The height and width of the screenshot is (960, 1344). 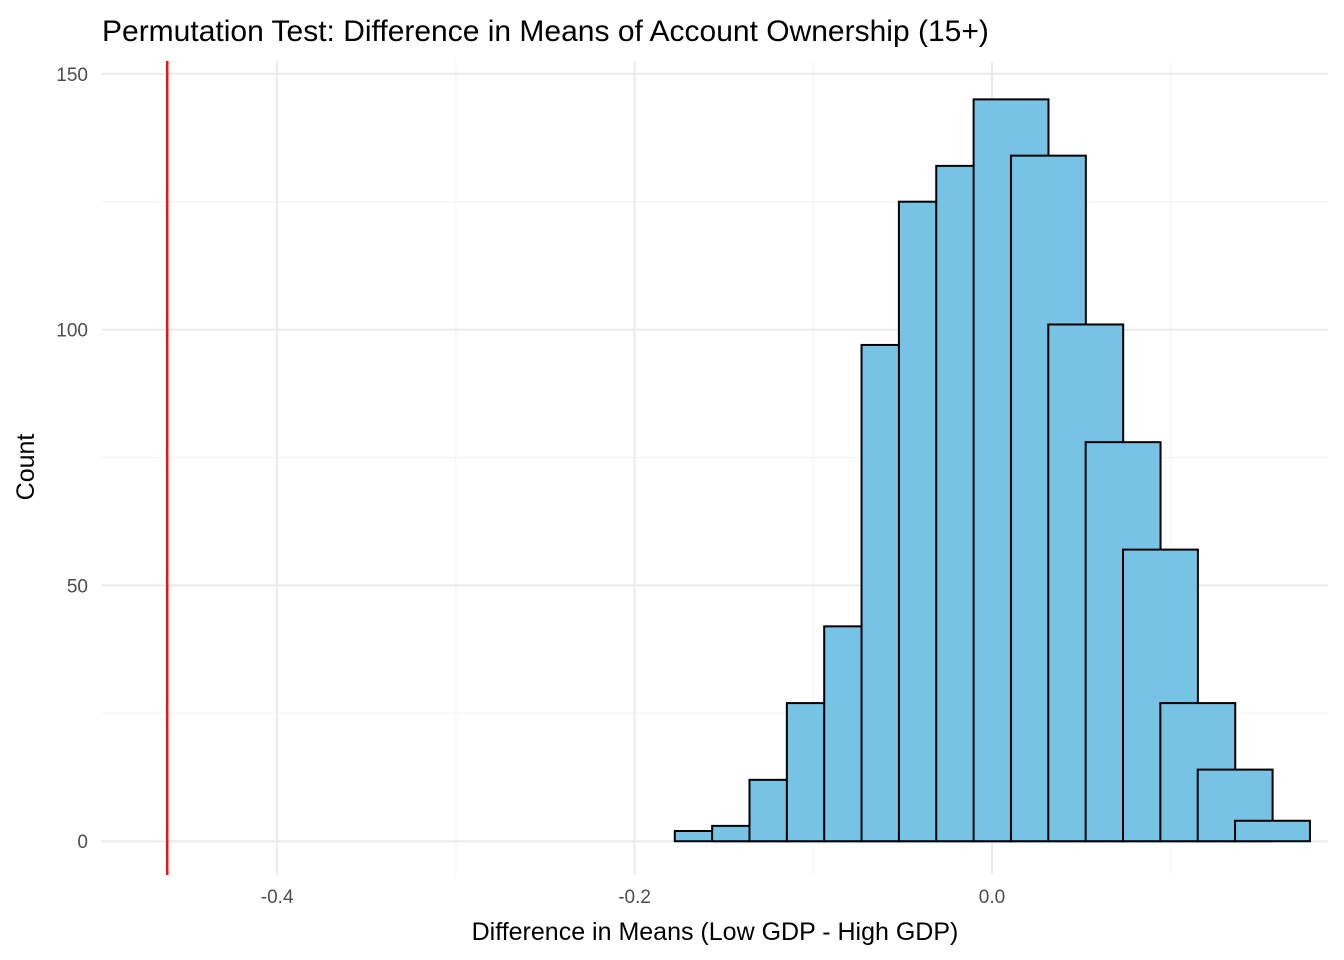 What do you see at coordinates (77, 586) in the screenshot?
I see `y-tick-label: 50` at bounding box center [77, 586].